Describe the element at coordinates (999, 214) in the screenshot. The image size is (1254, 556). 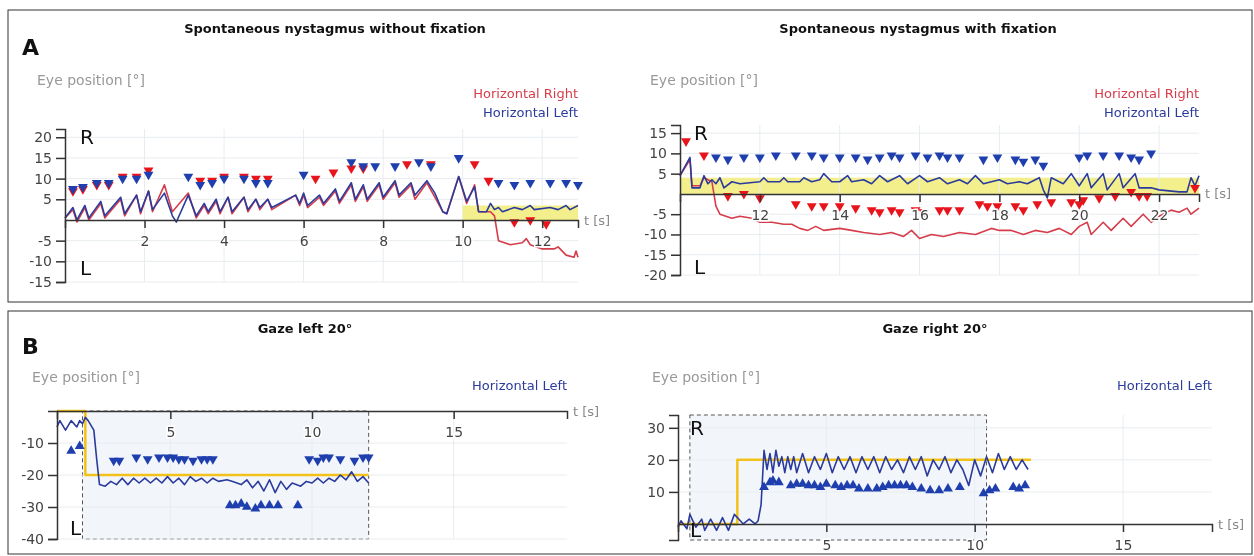
I see `x-tick-label: 18` at that location.